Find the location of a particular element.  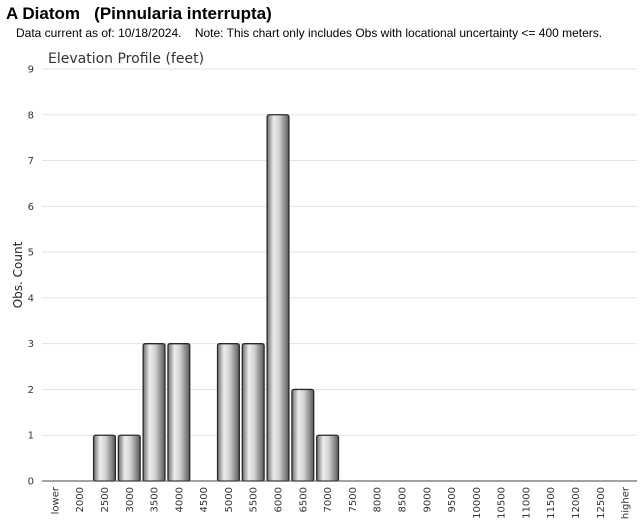

x-tick-label: 11500 is located at coordinates (551, 503).